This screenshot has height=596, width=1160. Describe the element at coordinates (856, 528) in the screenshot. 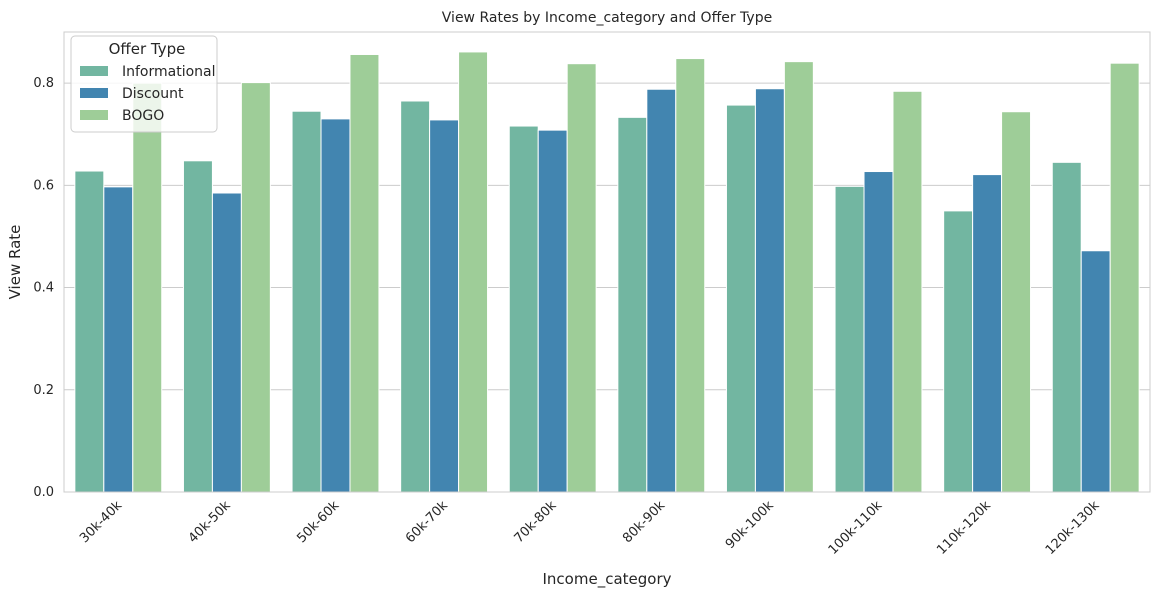

I see `x-tick-label: 100k-110k` at that location.